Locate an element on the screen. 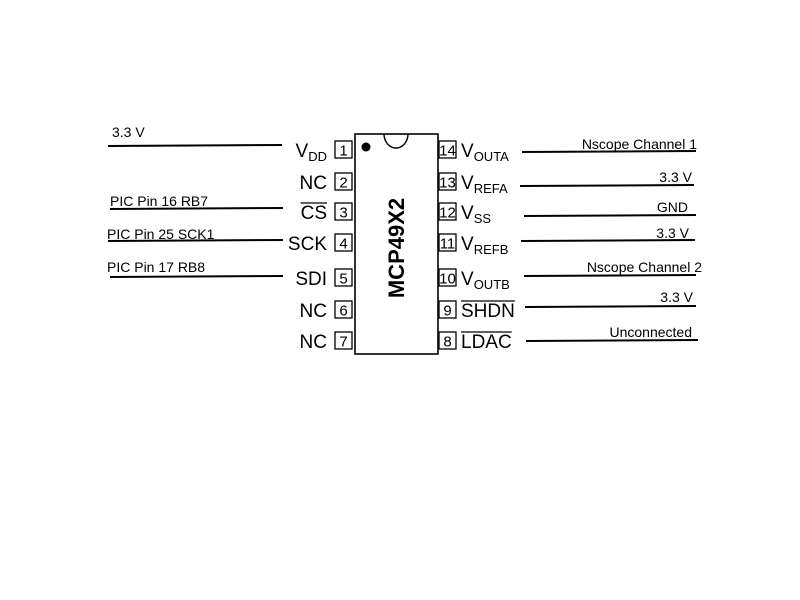  pin-name-12: VSS is located at coordinates (476, 214).